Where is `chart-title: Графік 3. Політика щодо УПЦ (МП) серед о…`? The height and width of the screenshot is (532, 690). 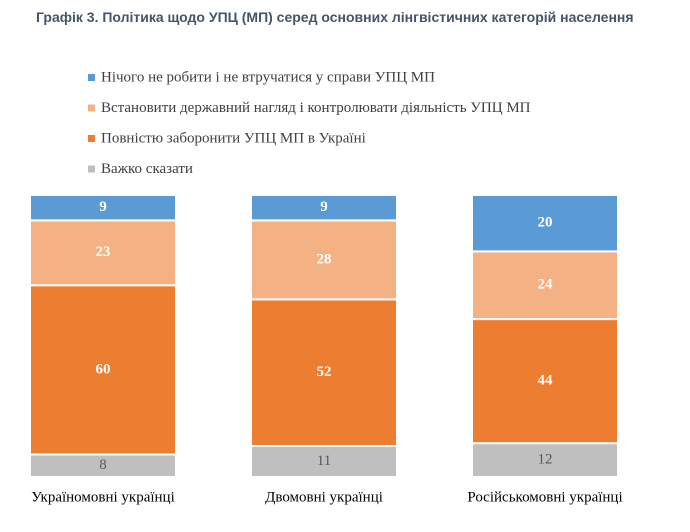 chart-title: Графік 3. Політика щодо УПЦ (МП) серед о… is located at coordinates (335, 17).